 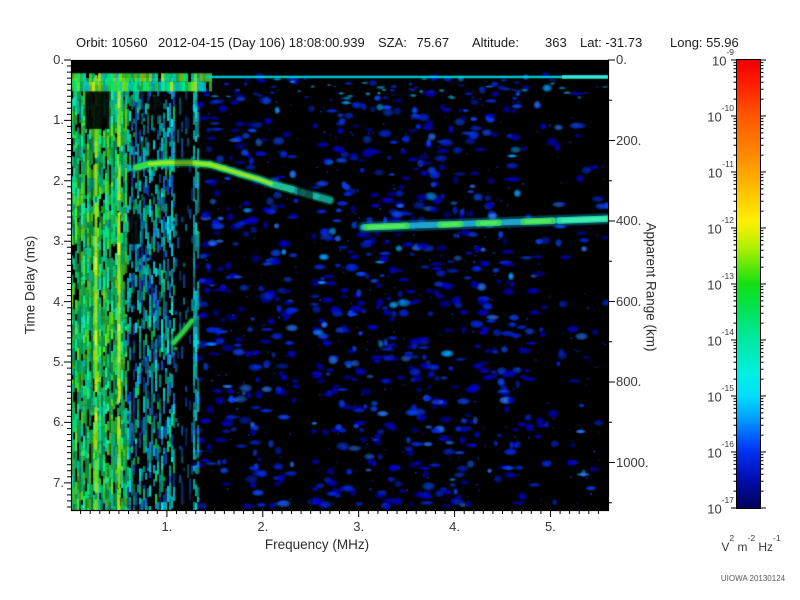 What do you see at coordinates (720, 114) in the screenshot?
I see `colorbar-tick-label: 10-10` at bounding box center [720, 114].